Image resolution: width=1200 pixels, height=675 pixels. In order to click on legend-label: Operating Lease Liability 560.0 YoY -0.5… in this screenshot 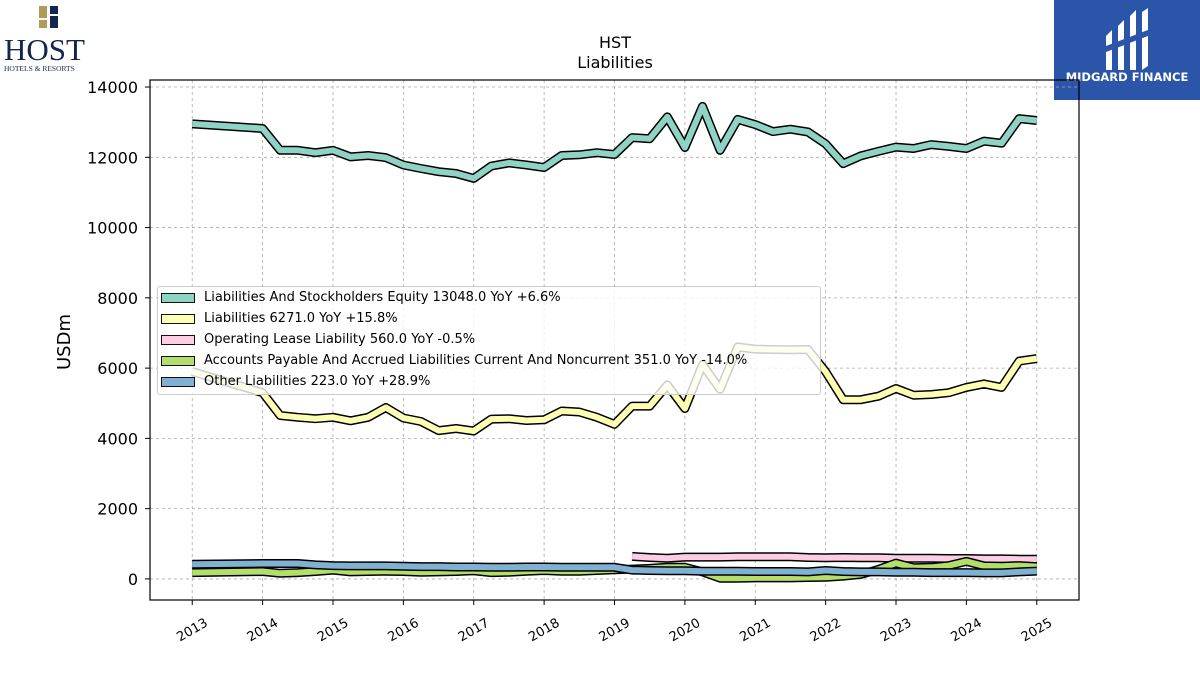, I will do `click(340, 339)`.